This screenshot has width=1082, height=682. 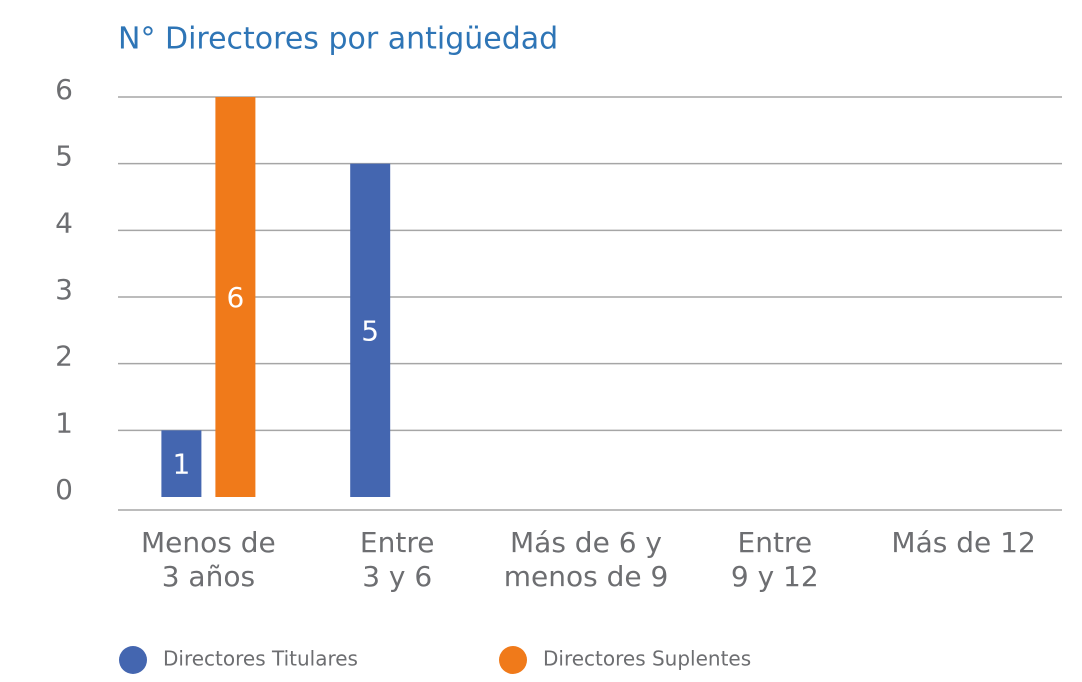 I want to click on data-label: 1, so click(x=181, y=464).